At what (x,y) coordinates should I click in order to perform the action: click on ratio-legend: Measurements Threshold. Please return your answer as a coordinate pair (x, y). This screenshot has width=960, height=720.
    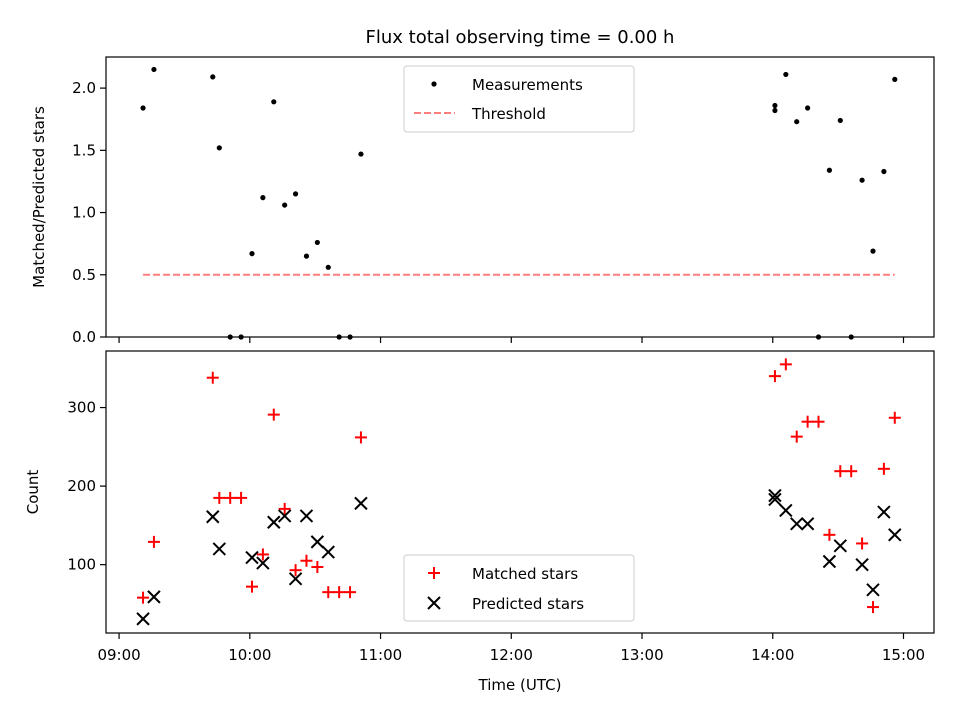
    Looking at the image, I should click on (519, 99).